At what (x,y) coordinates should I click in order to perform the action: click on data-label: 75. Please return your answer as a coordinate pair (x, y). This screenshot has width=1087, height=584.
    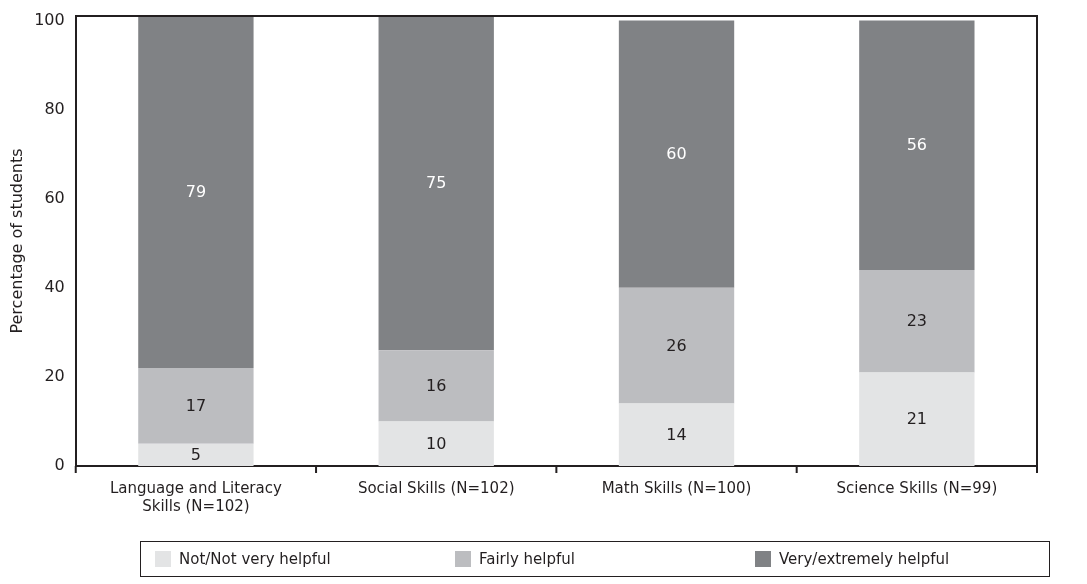
    Looking at the image, I should click on (436, 183).